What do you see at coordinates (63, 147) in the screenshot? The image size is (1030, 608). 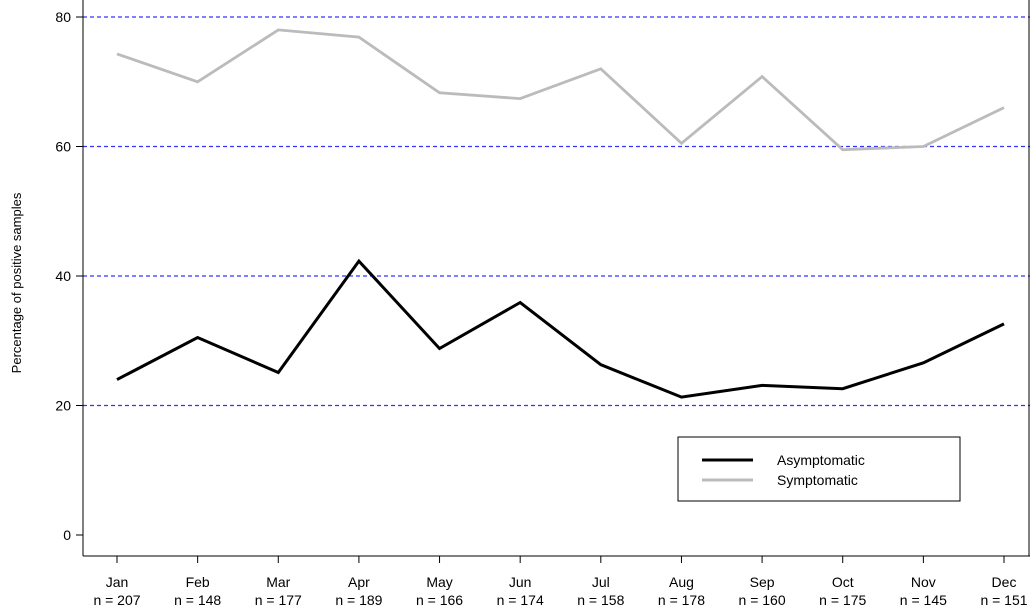 I see `y-tick-label: 60` at bounding box center [63, 147].